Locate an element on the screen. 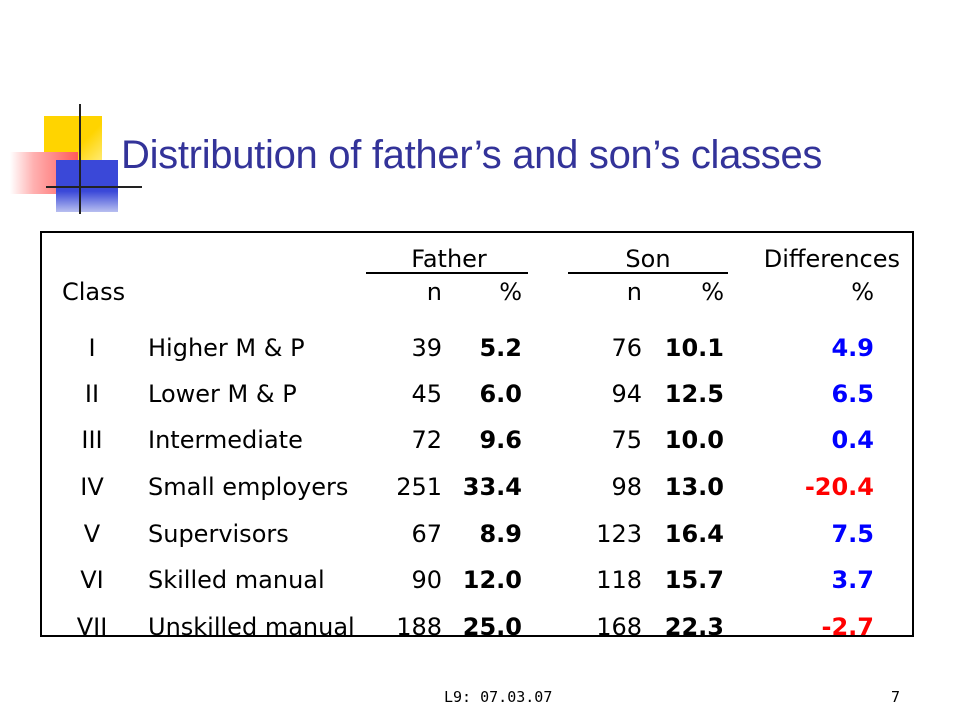 This screenshot has width=960, height=720. header-father: Father is located at coordinates (449, 259).